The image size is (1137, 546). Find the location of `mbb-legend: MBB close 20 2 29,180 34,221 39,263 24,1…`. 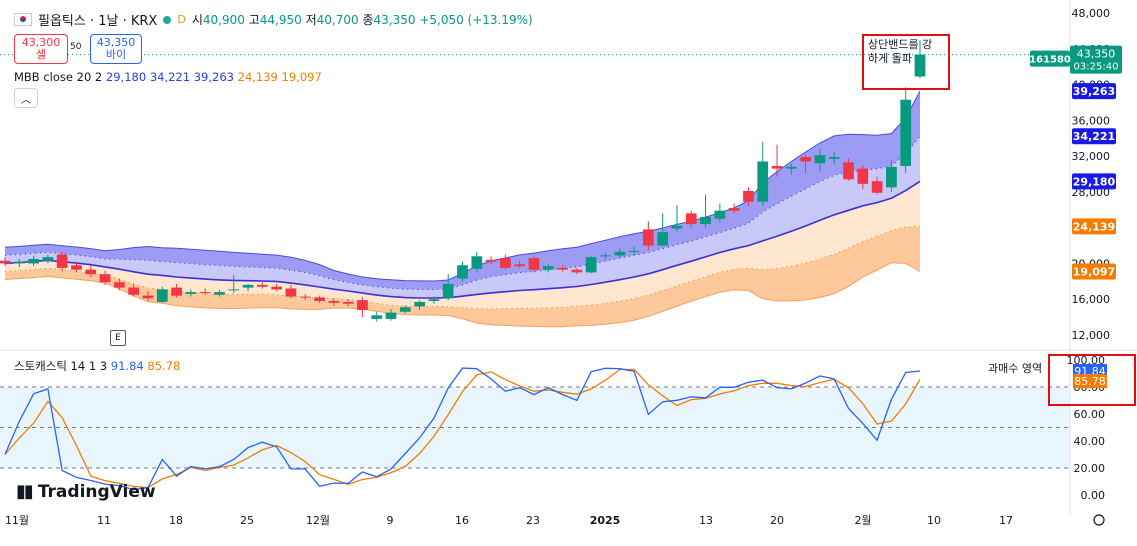

mbb-legend: MBB close 20 2 29,180 34,221 39,263 24,1… is located at coordinates (168, 77).